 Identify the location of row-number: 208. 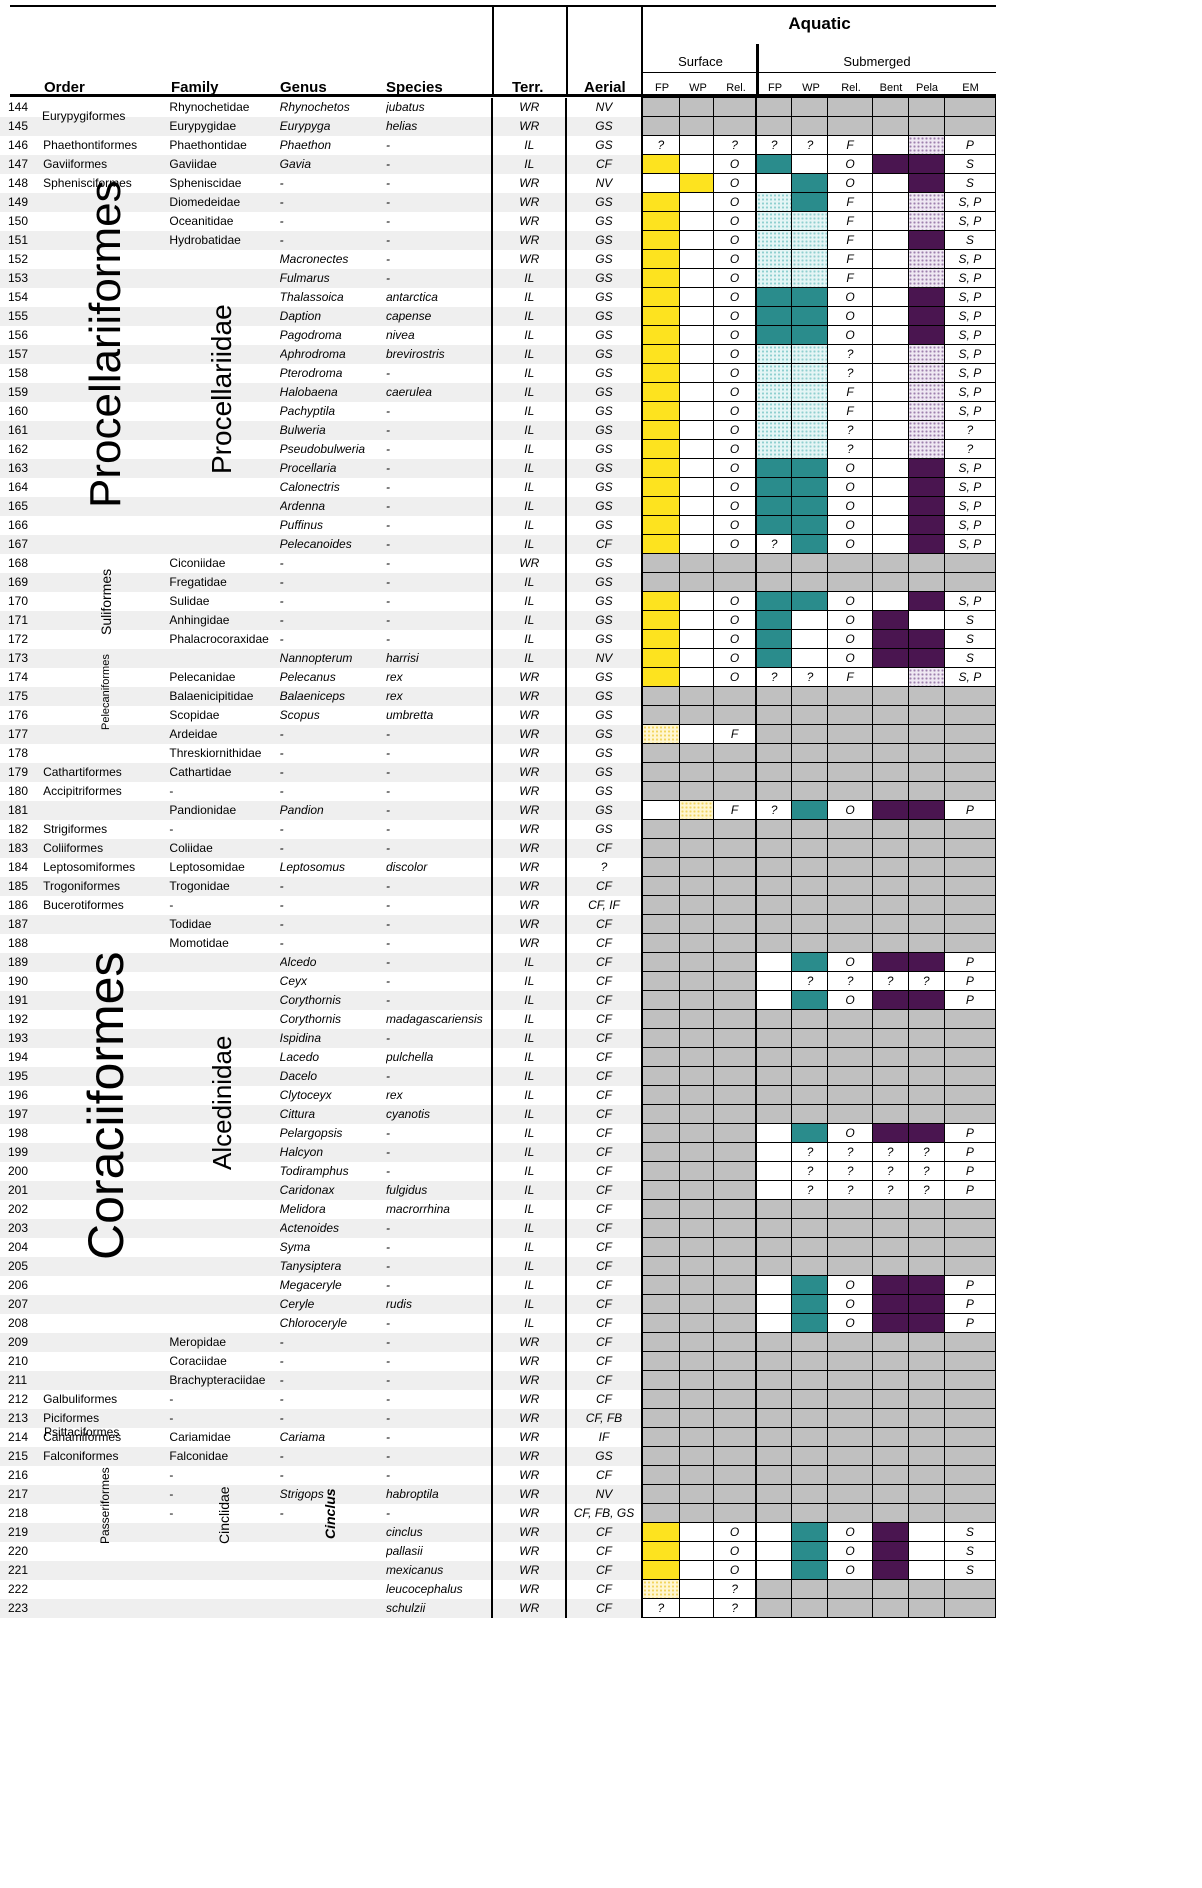
(18, 1323).